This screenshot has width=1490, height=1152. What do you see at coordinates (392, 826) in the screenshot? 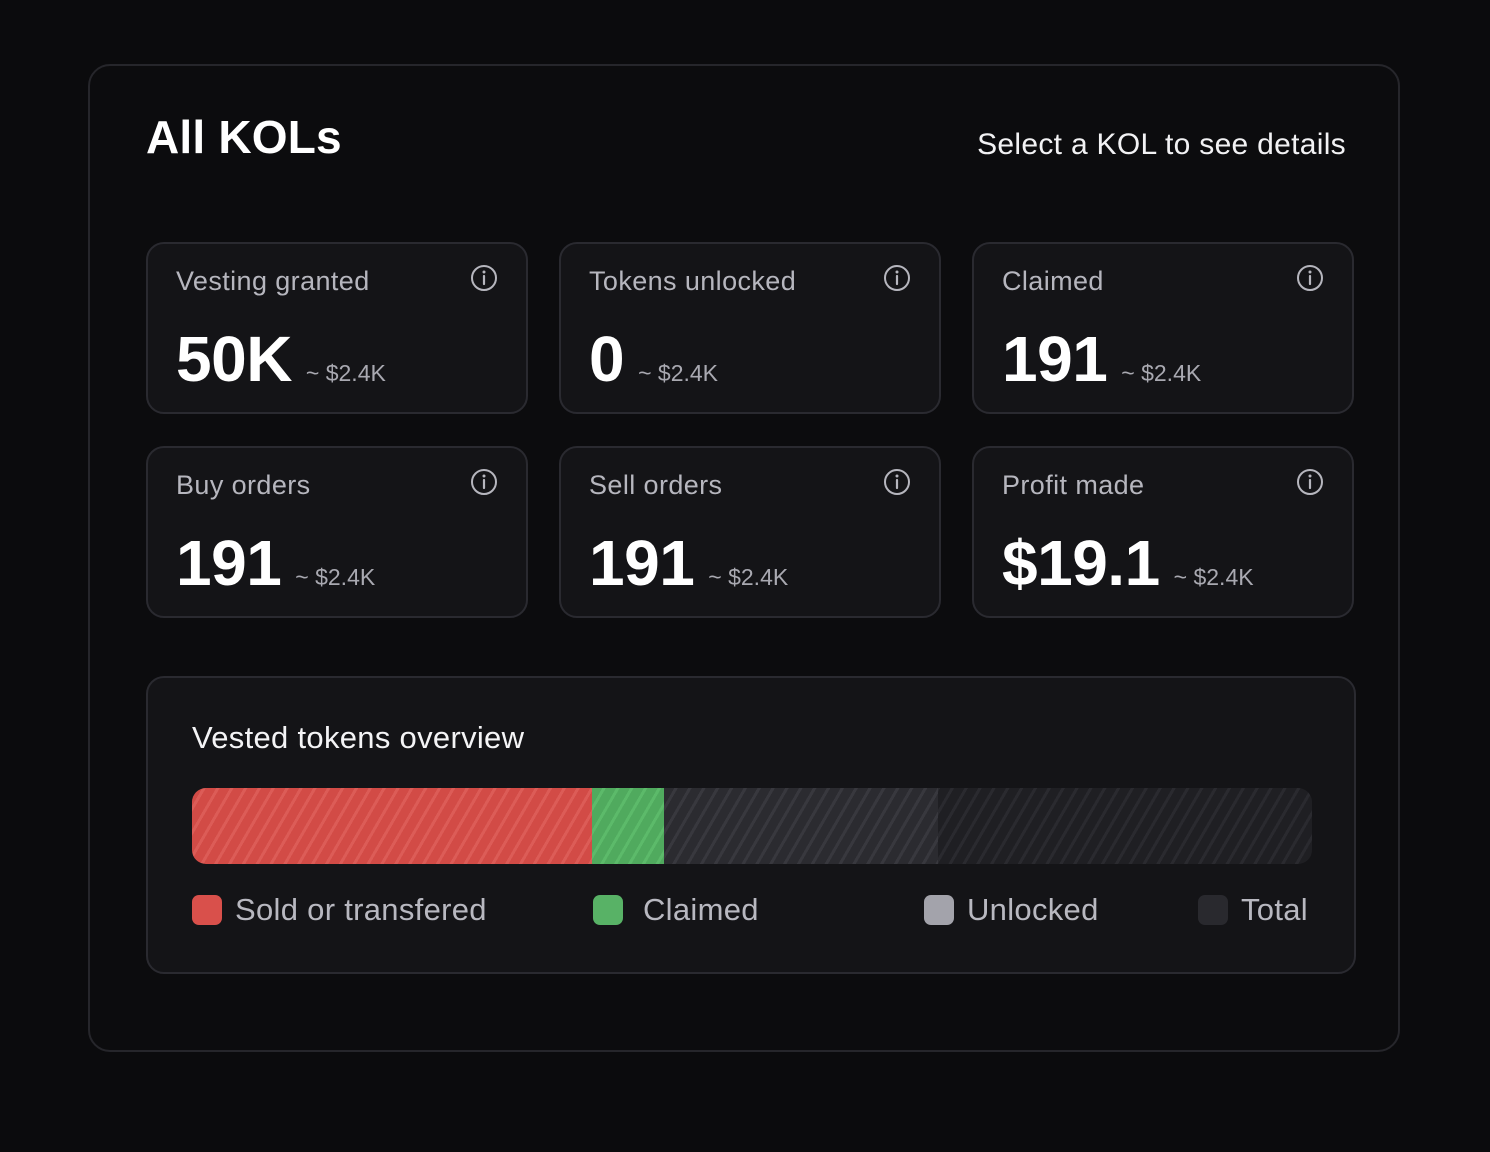
I see `bar-segment-sold` at bounding box center [392, 826].